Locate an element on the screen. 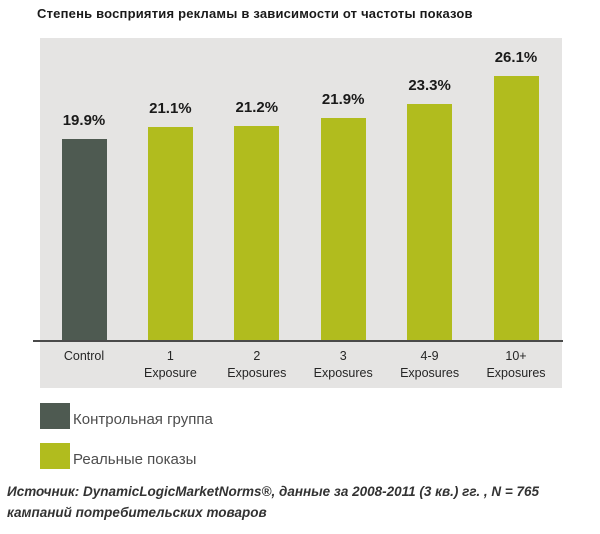 The height and width of the screenshot is (534, 600). bar-3-exposures is located at coordinates (343, 229).